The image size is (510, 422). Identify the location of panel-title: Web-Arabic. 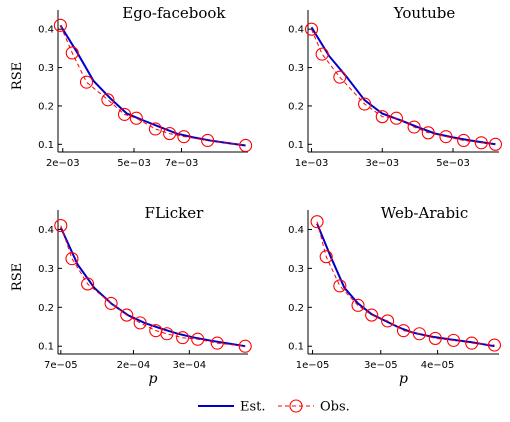
(425, 213).